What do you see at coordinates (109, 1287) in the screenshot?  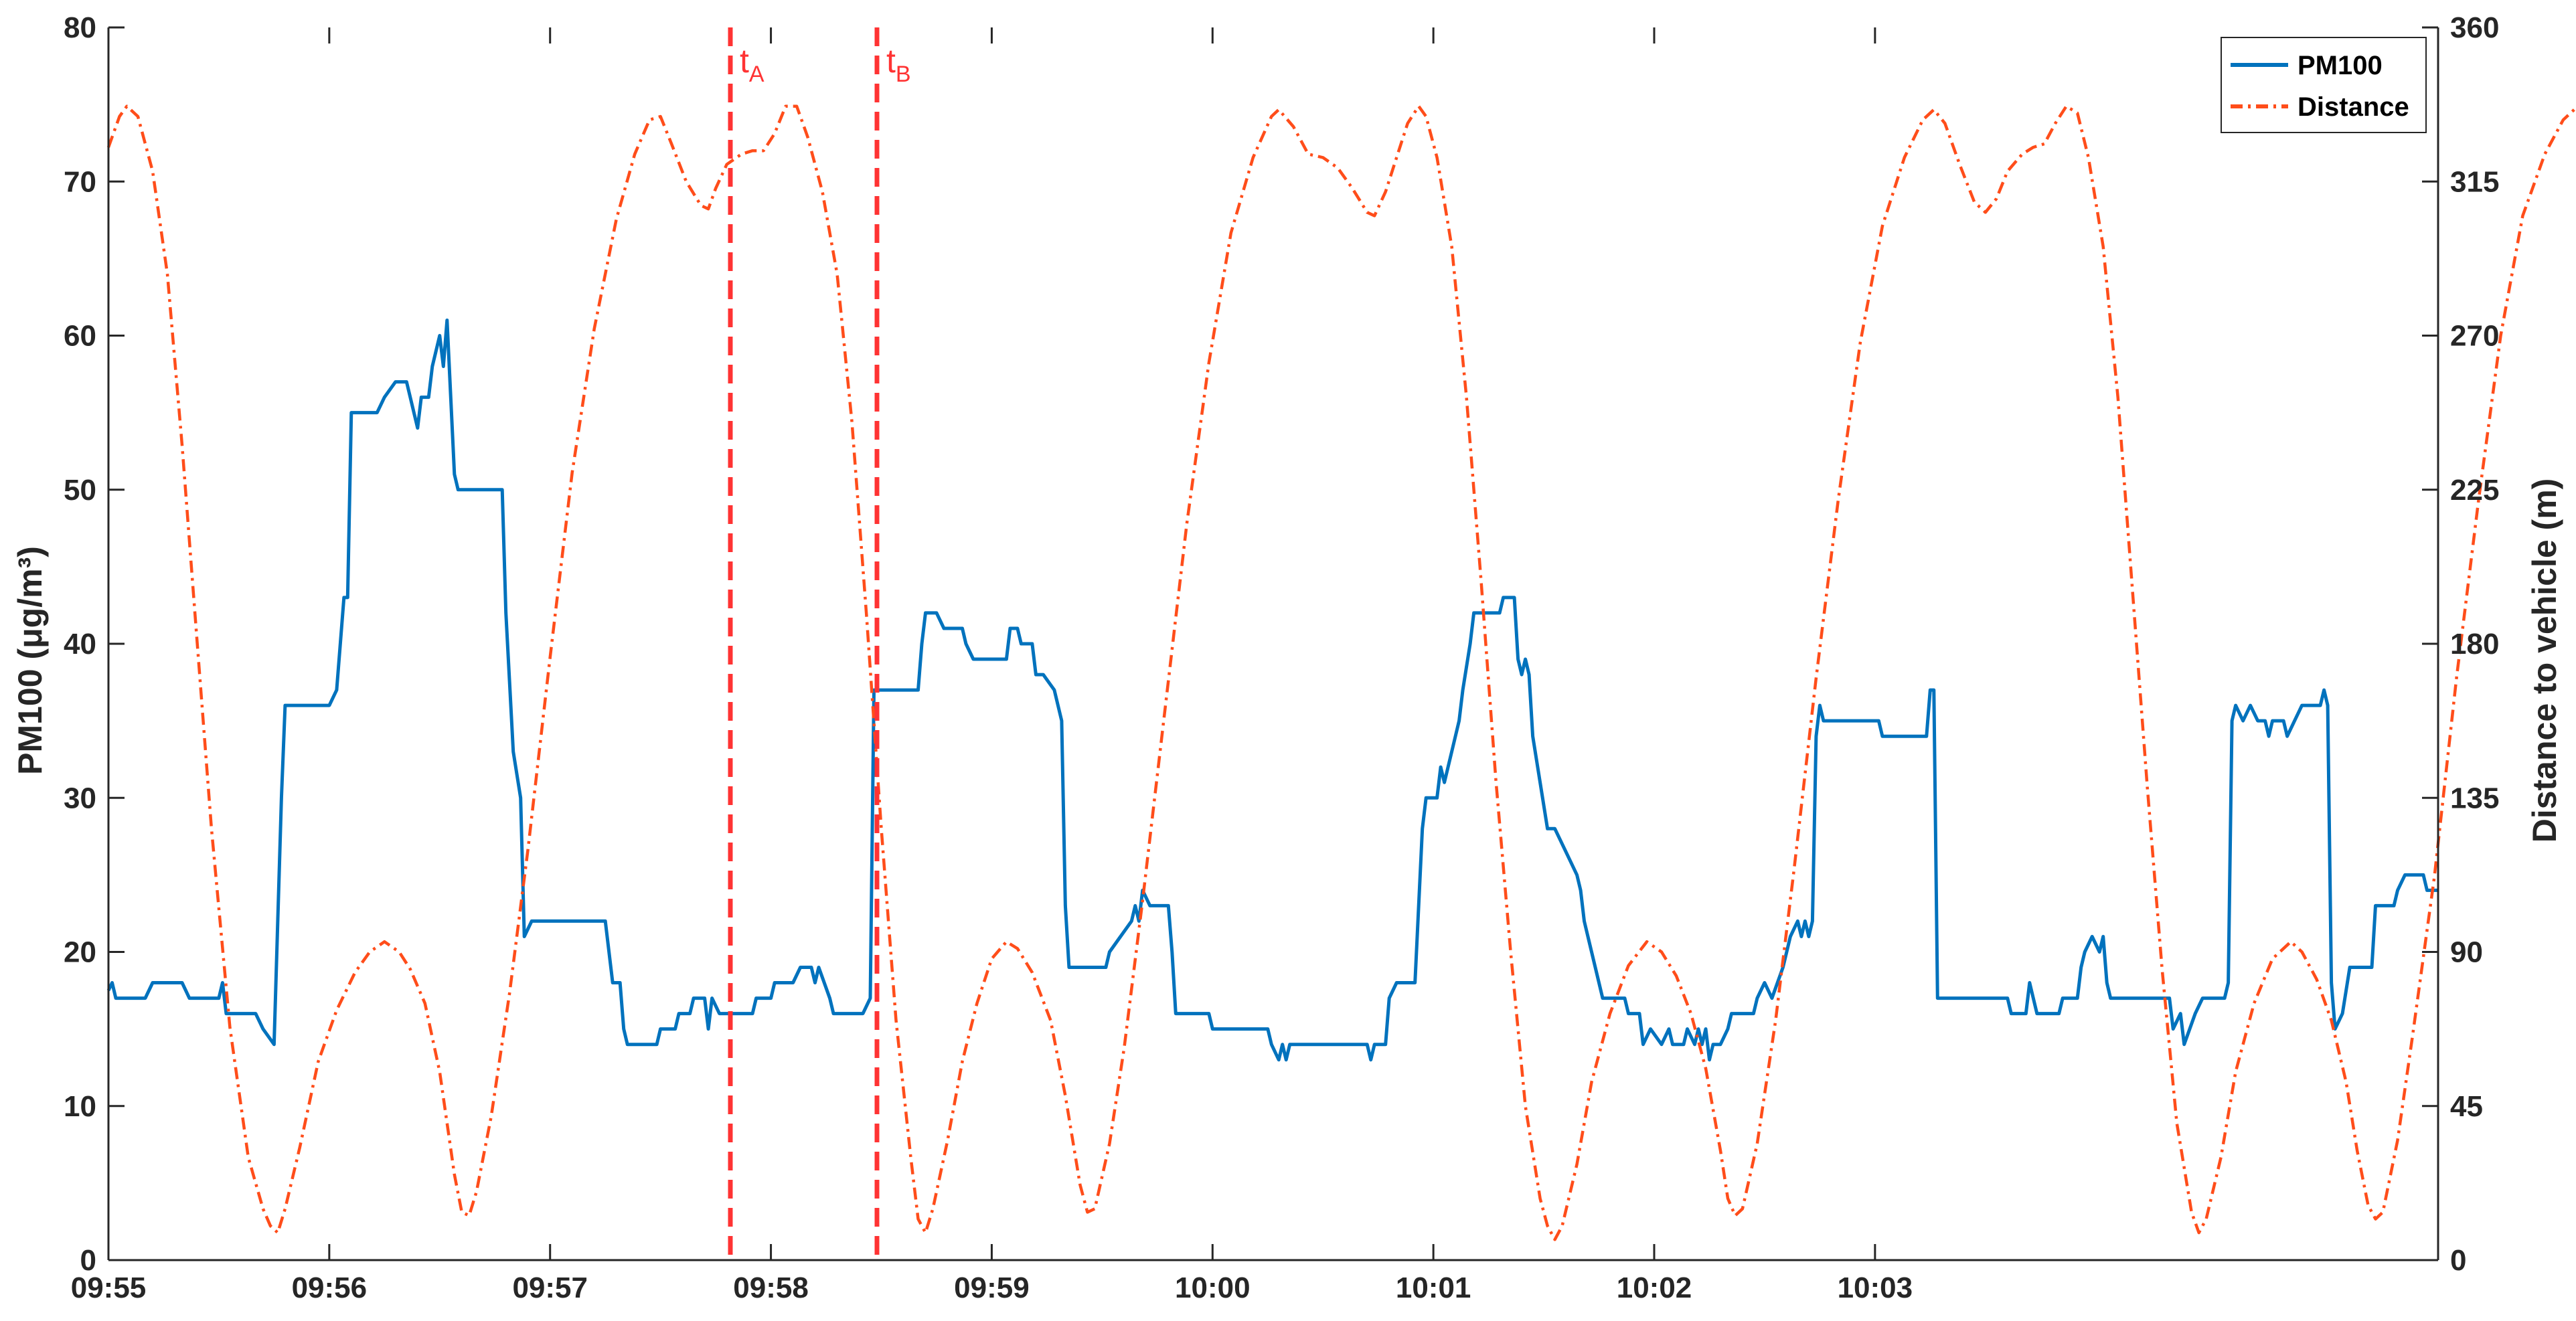 I see `x-tick-label-0: 09:55` at bounding box center [109, 1287].